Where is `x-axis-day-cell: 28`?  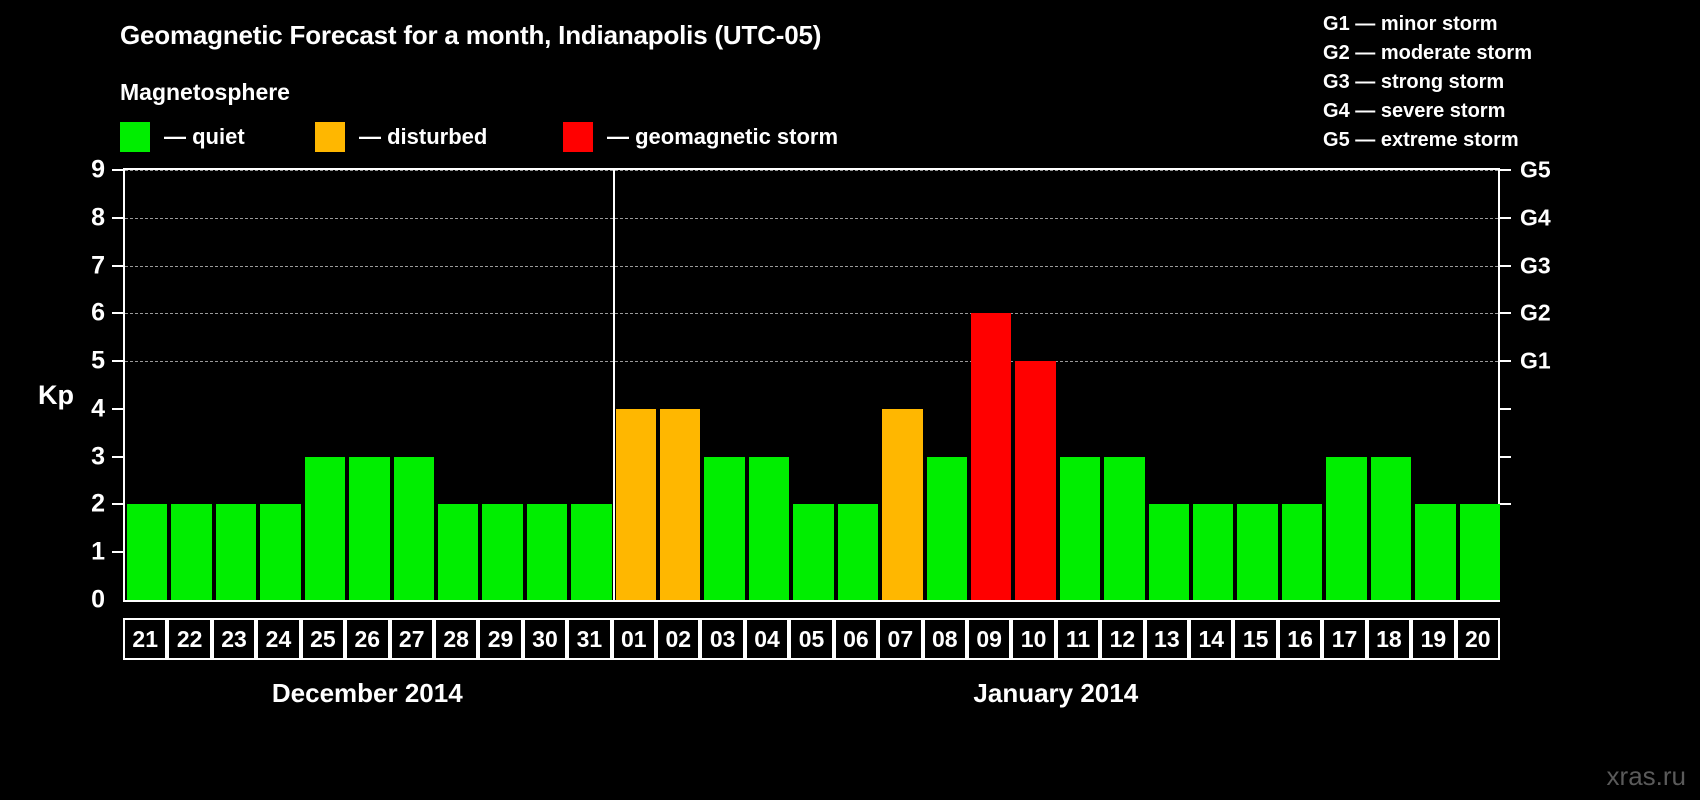
x-axis-day-cell: 28 is located at coordinates (456, 639).